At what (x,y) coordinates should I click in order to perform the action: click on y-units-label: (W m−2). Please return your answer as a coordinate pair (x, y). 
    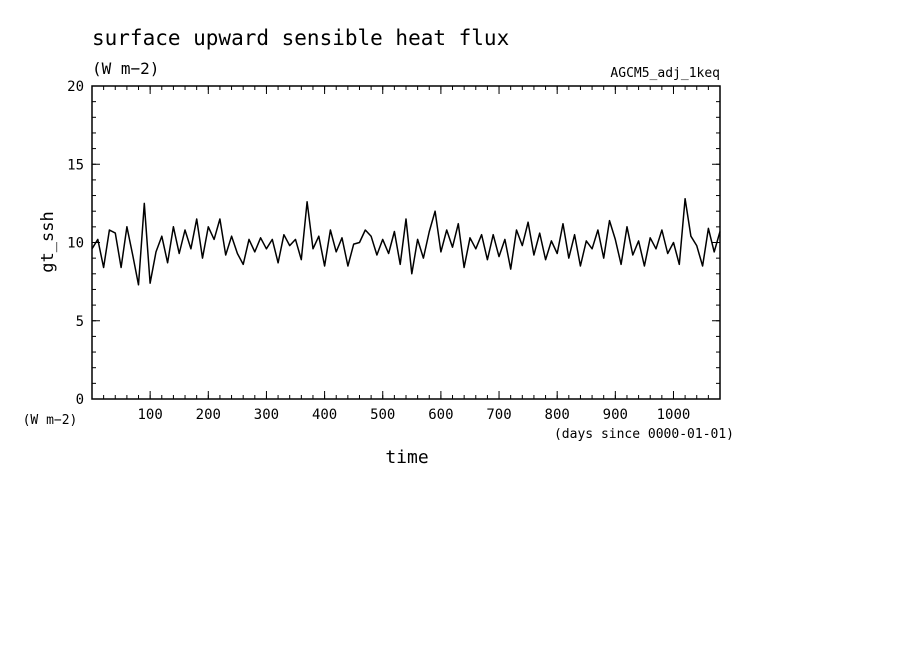
    Looking at the image, I should click on (50, 420).